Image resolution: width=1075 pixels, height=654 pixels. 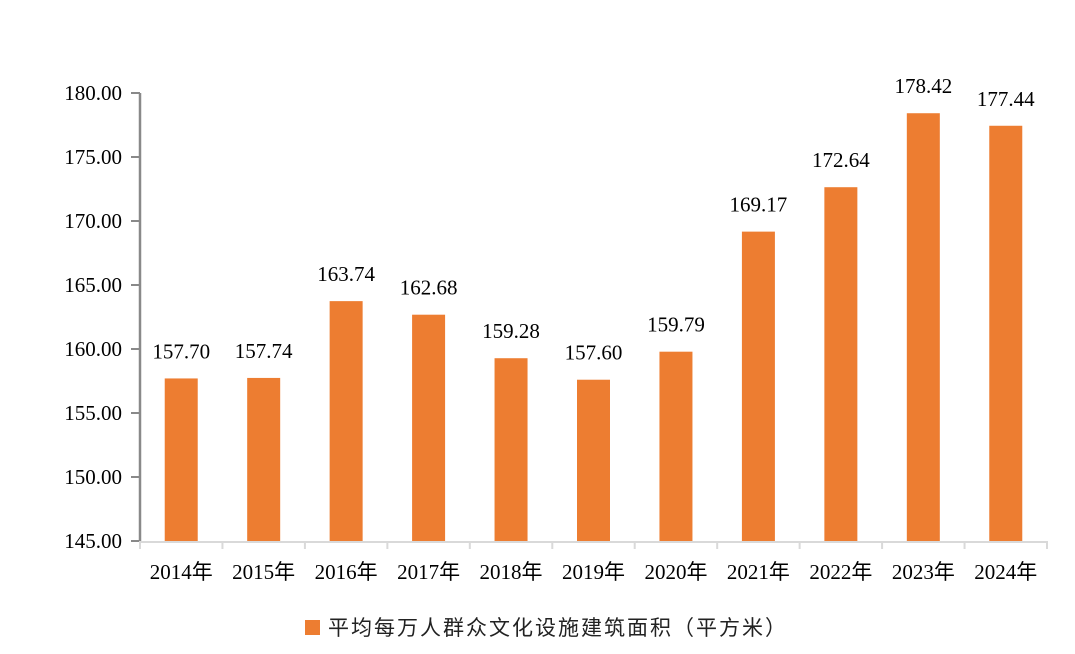 What do you see at coordinates (93, 349) in the screenshot?
I see `y-tick-label: 160.00` at bounding box center [93, 349].